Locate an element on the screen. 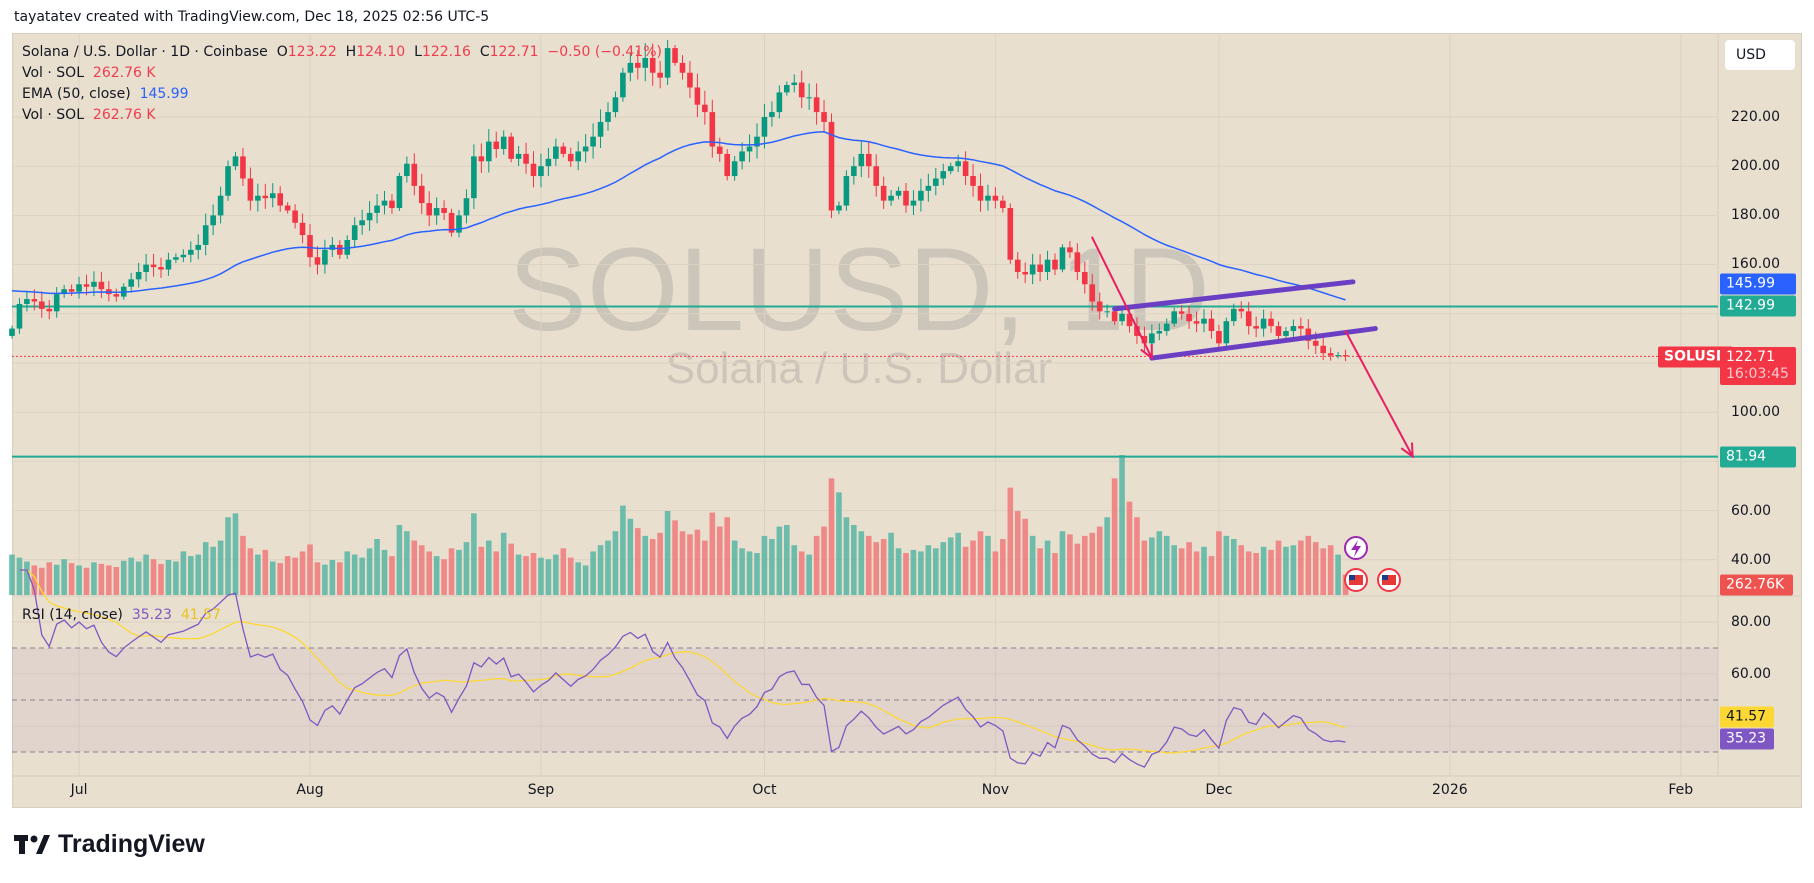  time-tick: Oct is located at coordinates (764, 790).